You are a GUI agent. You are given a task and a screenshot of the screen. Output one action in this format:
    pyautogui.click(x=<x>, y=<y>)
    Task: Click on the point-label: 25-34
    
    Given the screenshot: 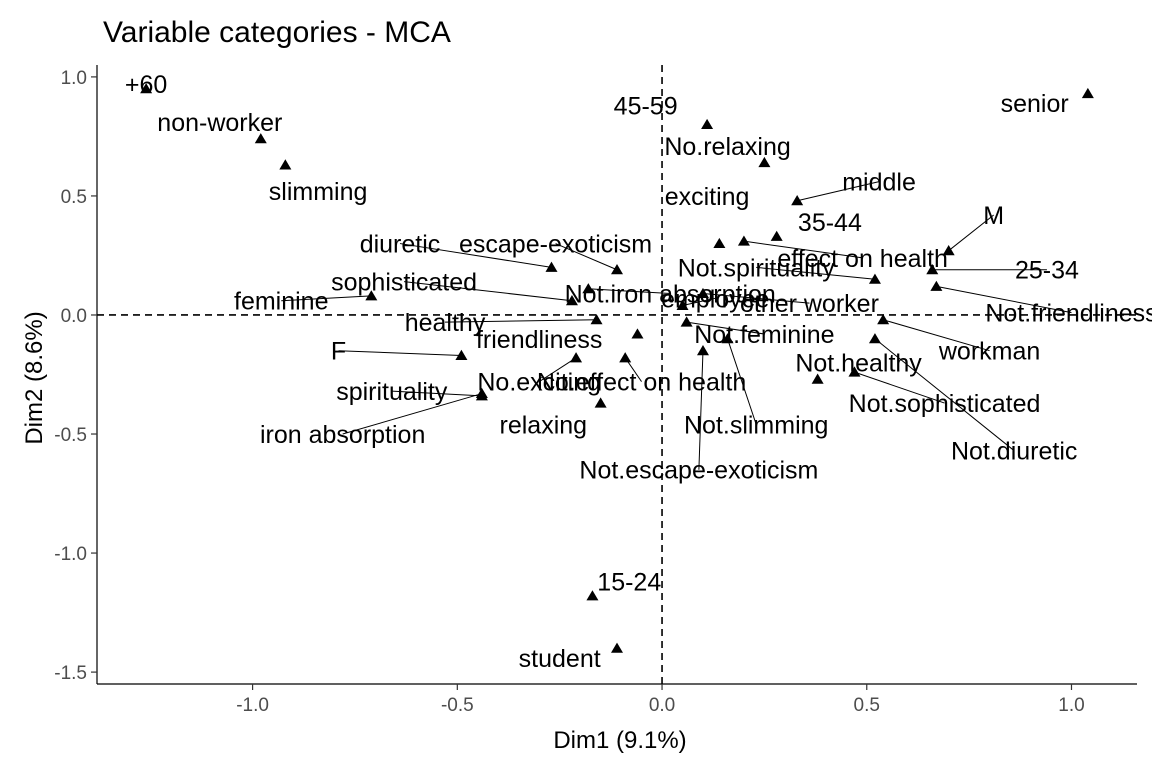 What is the action you would take?
    pyautogui.click(x=1047, y=271)
    